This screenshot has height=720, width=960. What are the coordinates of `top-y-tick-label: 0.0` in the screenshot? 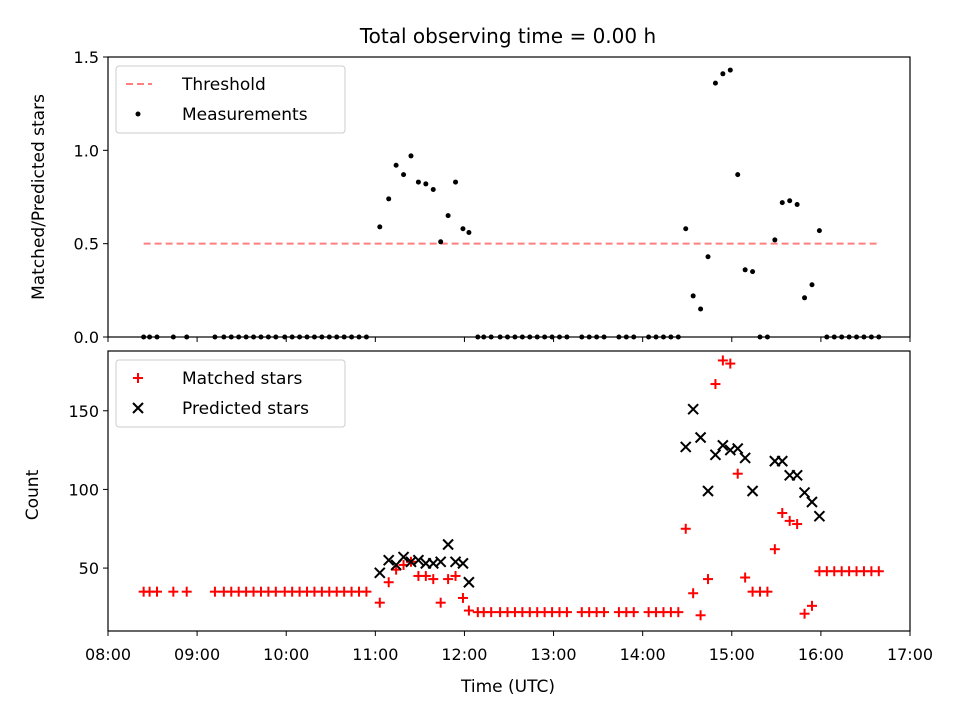 It's located at (86, 337).